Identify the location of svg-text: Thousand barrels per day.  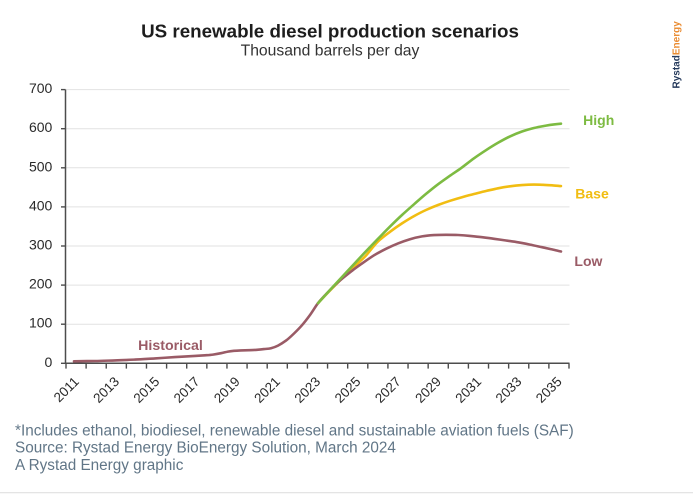
(330, 51).